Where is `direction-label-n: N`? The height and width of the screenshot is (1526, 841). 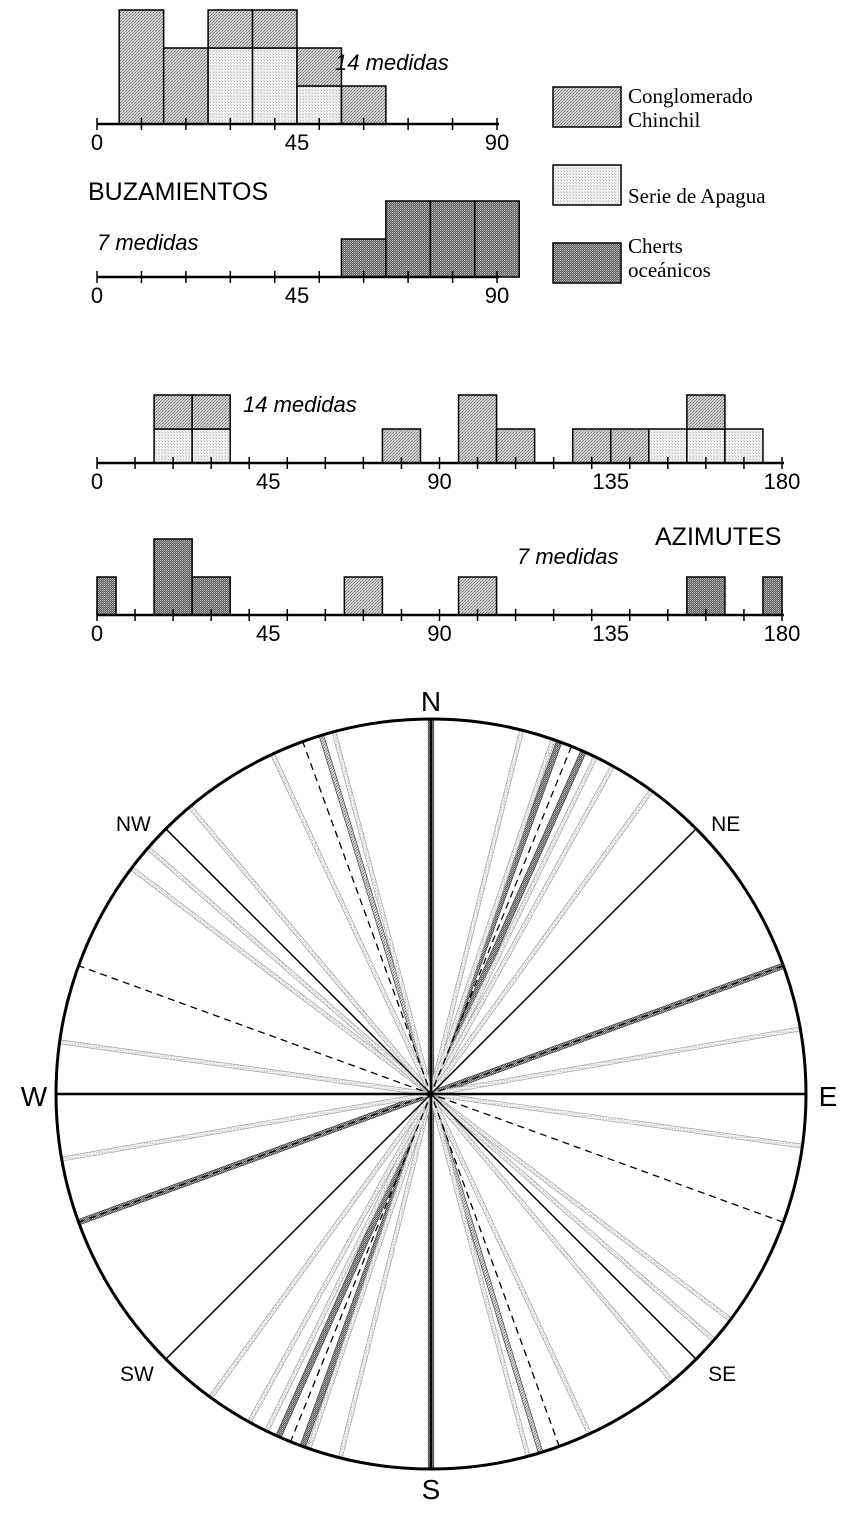 direction-label-n: N is located at coordinates (431, 701).